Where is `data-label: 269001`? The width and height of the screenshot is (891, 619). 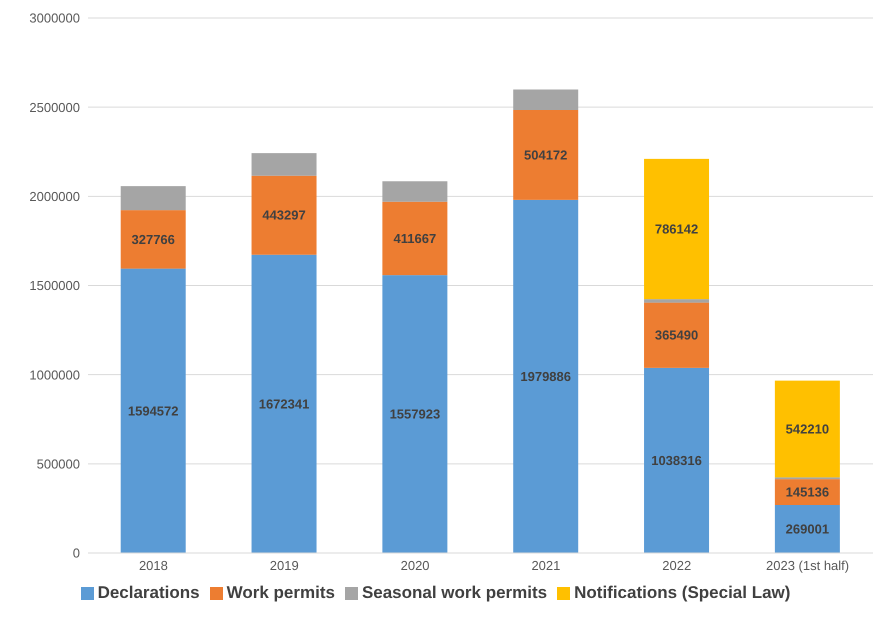 data-label: 269001 is located at coordinates (808, 529).